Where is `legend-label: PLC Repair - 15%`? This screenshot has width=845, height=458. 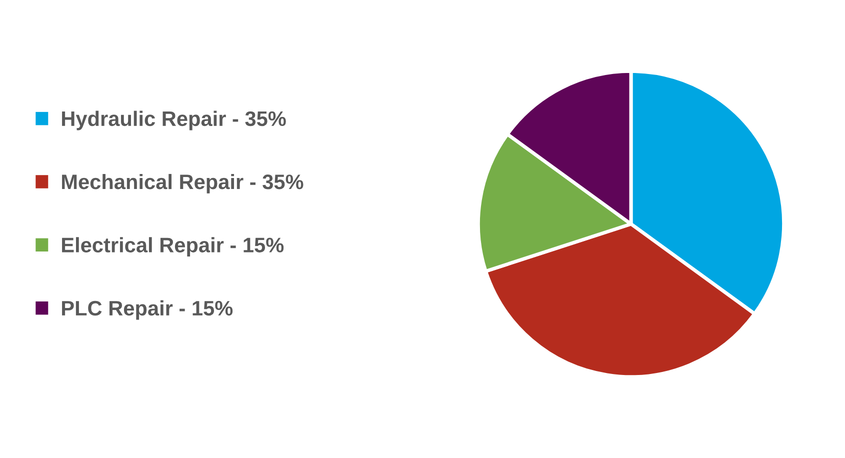
legend-label: PLC Repair - 15% is located at coordinates (147, 310).